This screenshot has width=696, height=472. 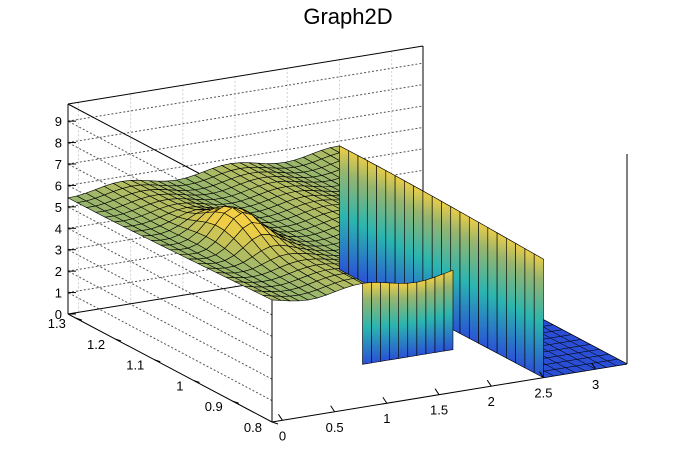 What do you see at coordinates (439, 410) in the screenshot?
I see `x-tick-label: 1.5` at bounding box center [439, 410].